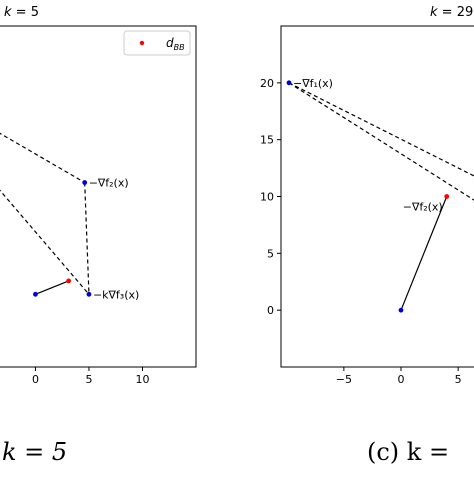 Image resolution: width=474 pixels, height=479 pixels. I want to click on y-tick-label-2: 10, so click(267, 197).